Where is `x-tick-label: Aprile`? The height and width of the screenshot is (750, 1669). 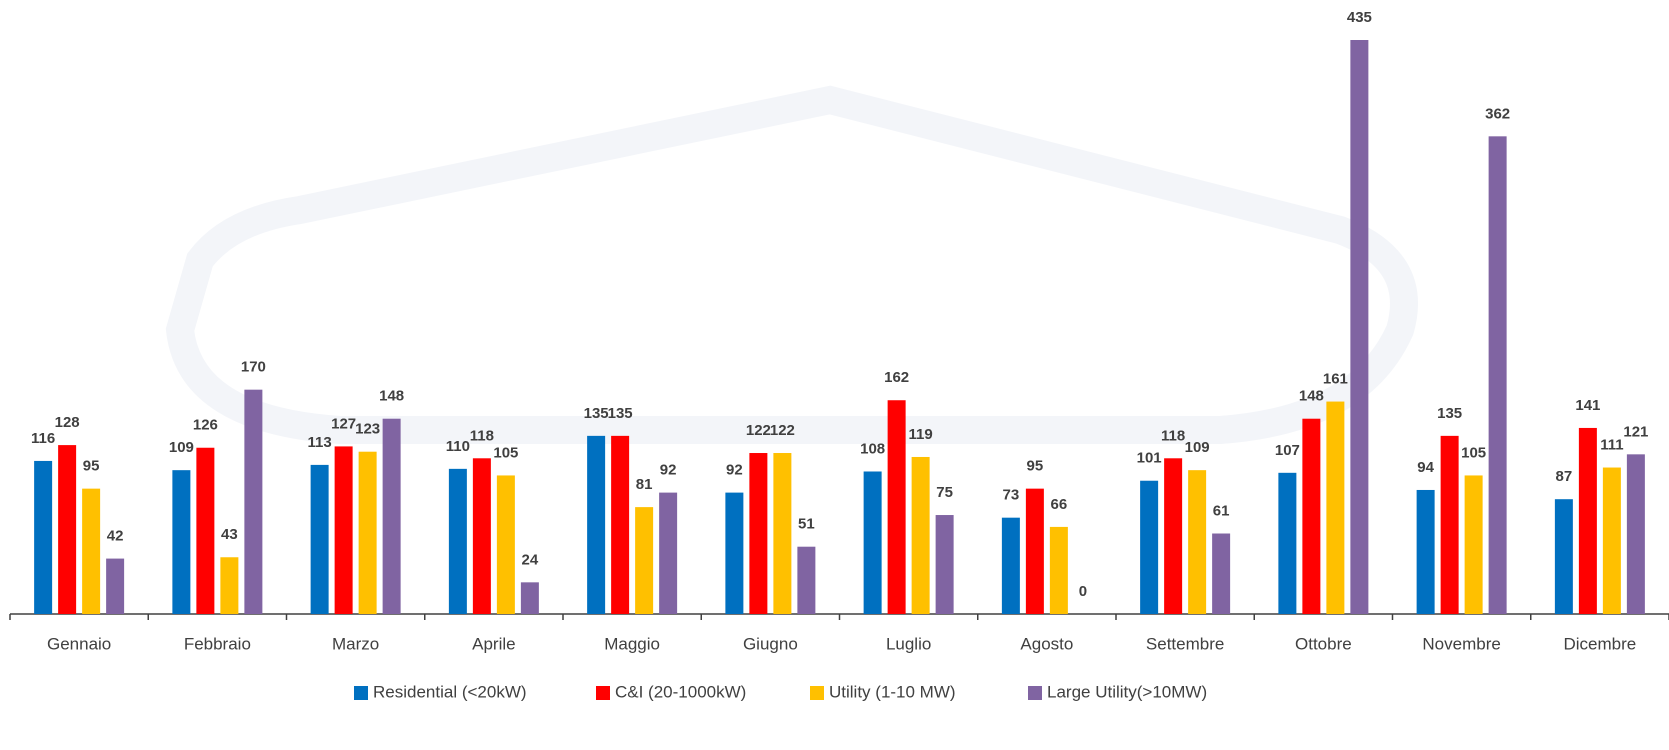
x-tick-label: Aprile is located at coordinates (493, 643).